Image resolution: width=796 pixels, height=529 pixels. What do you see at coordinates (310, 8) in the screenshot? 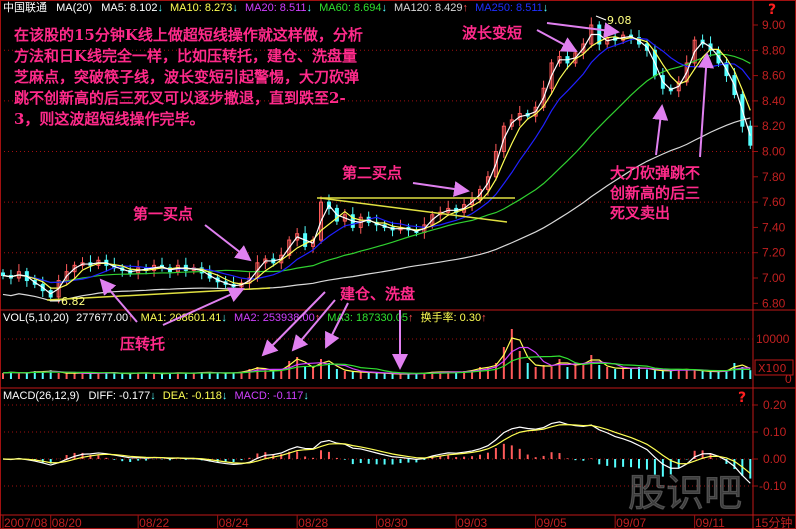
I see `ma20-trend-icon: ↓` at bounding box center [310, 8].